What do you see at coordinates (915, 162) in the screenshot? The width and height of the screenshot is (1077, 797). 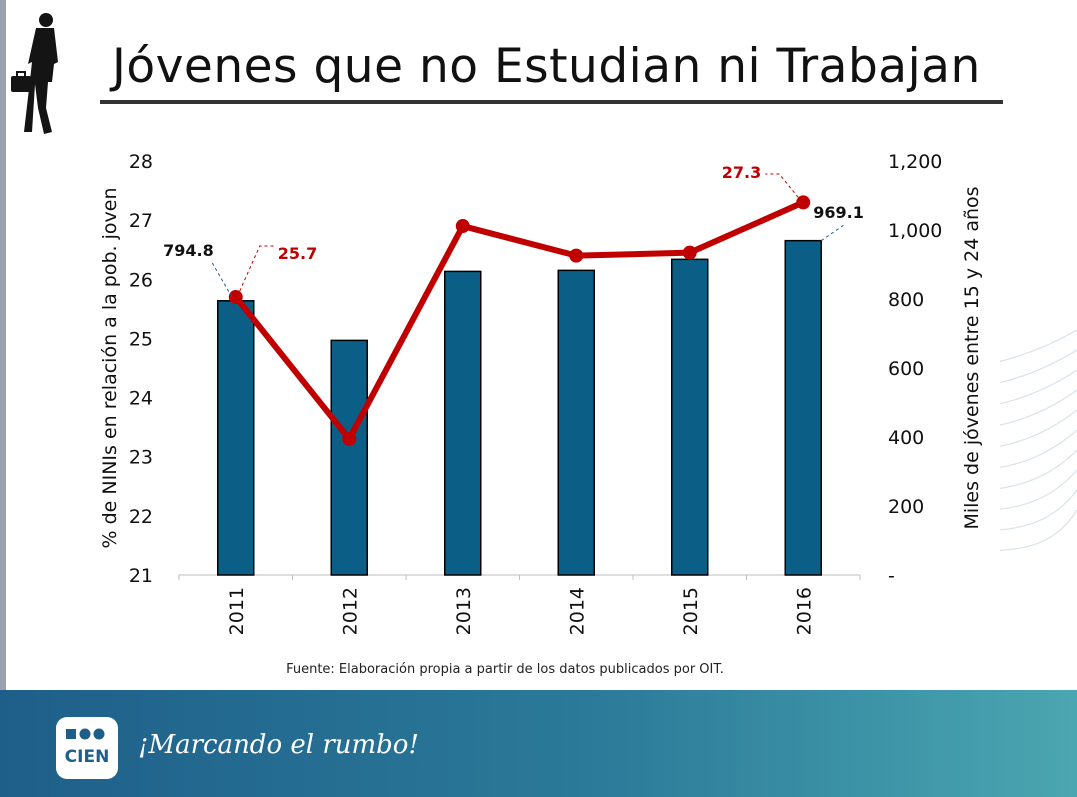 I see `y-right-tick-label: 1,200` at bounding box center [915, 162].